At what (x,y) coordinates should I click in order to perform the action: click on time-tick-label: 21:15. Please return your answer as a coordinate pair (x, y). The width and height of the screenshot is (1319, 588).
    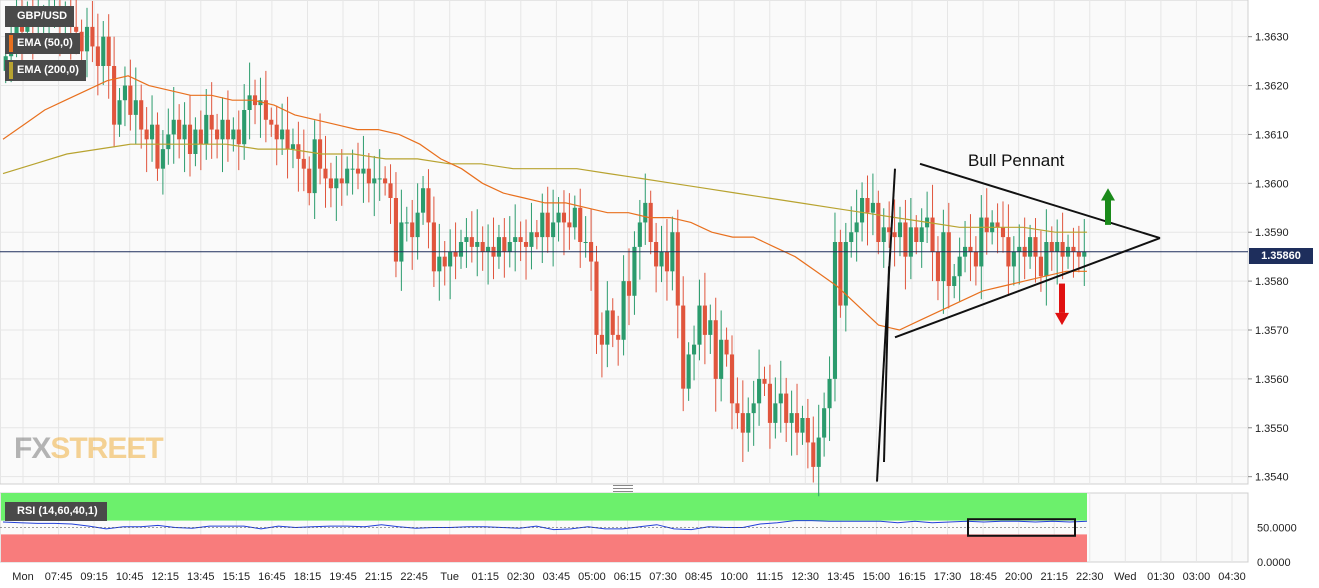
    Looking at the image, I should click on (1054, 577).